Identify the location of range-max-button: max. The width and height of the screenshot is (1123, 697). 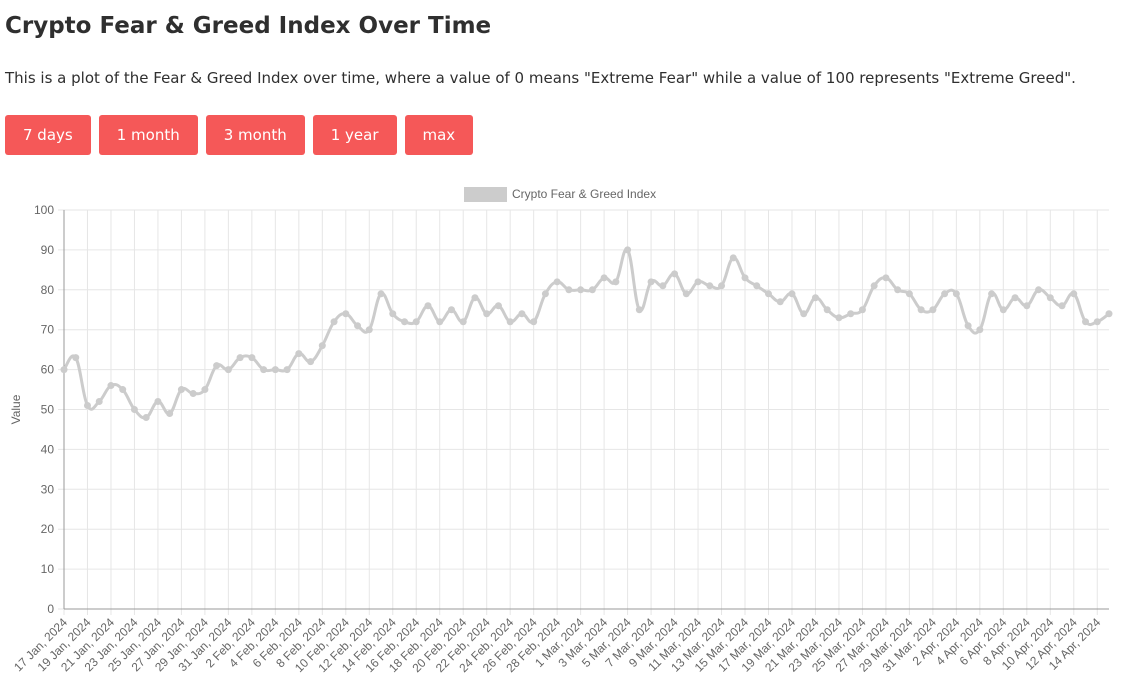
(439, 135).